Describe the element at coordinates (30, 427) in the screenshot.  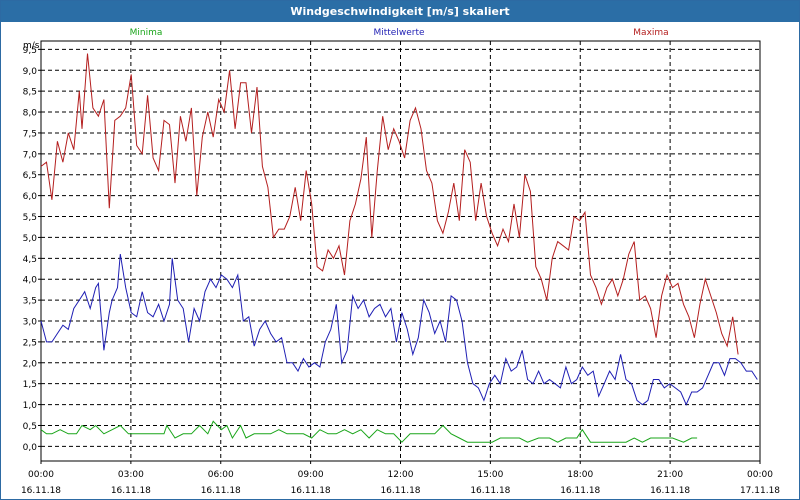
I see `y-tick-label: 0,5` at that location.